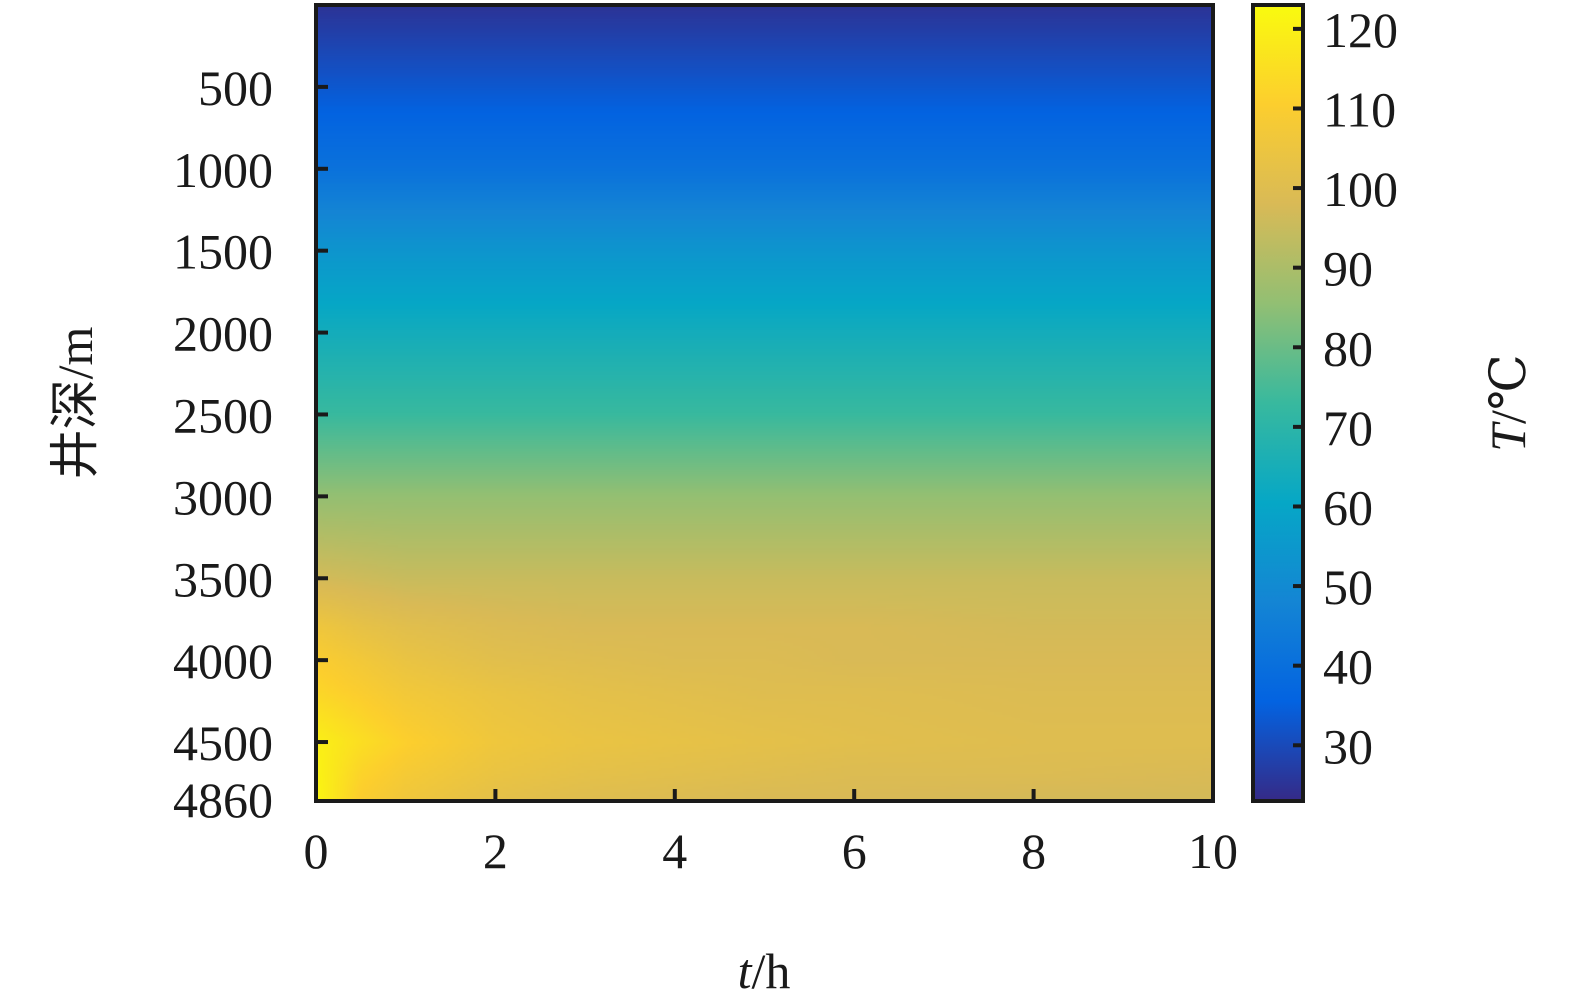 This screenshot has height=1002, width=1575. I want to click on colorbar-tick-label: 120, so click(1360, 30).